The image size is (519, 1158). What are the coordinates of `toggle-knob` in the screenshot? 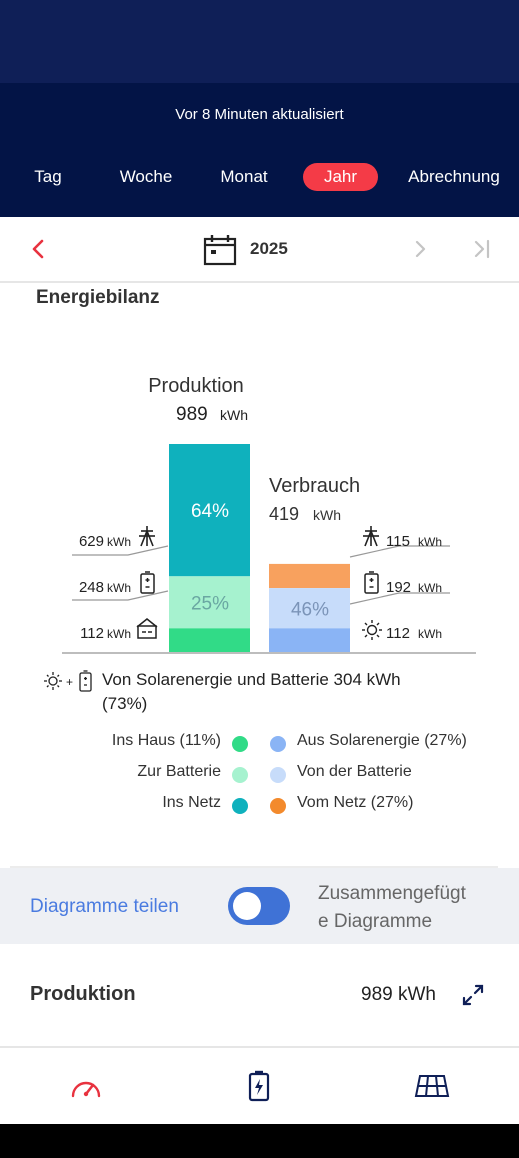 It's located at (247, 906).